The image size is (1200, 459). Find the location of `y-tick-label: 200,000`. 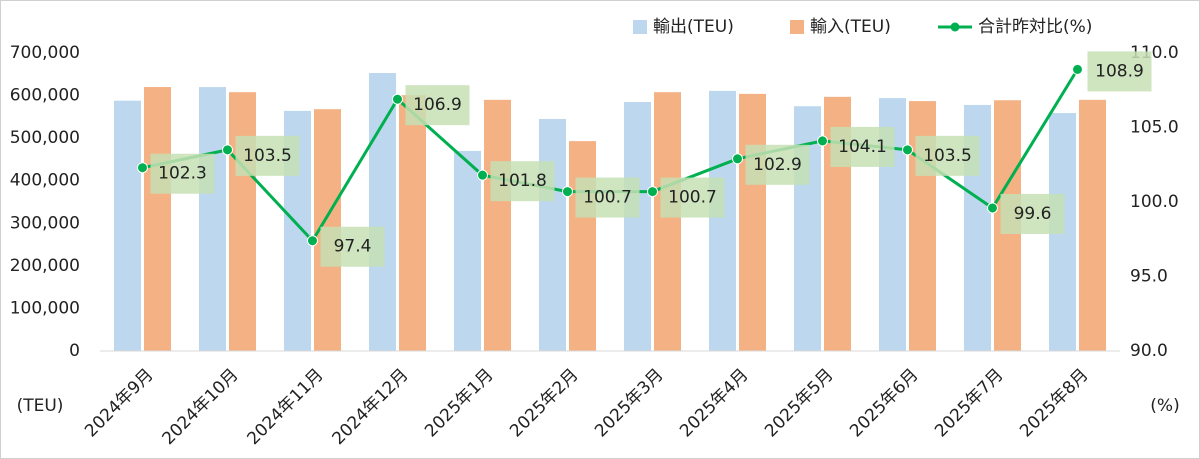

y-tick-label: 200,000 is located at coordinates (45, 266).